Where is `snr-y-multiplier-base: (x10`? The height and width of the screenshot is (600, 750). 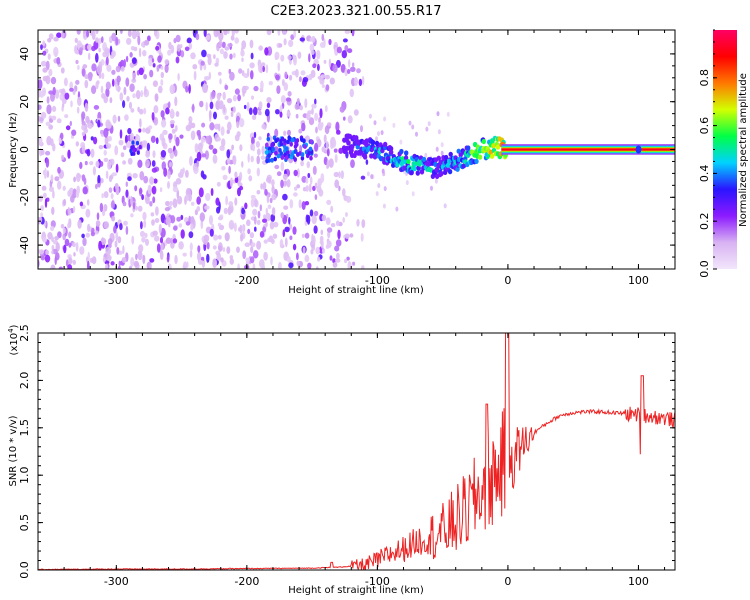
snr-y-multiplier-base: (x10 is located at coordinates (14, 344).